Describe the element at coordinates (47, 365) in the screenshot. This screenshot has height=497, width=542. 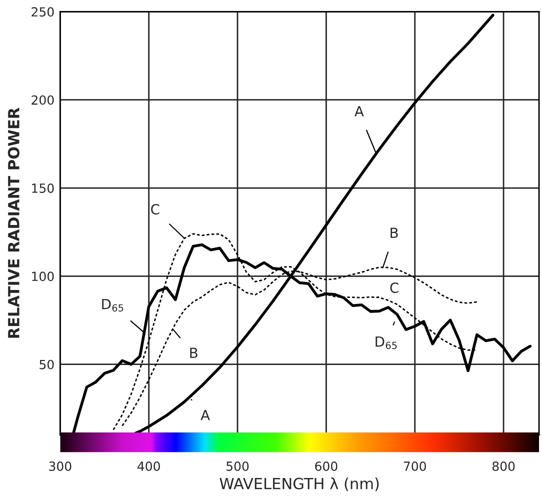
I see `y-tick-label: 50` at that location.